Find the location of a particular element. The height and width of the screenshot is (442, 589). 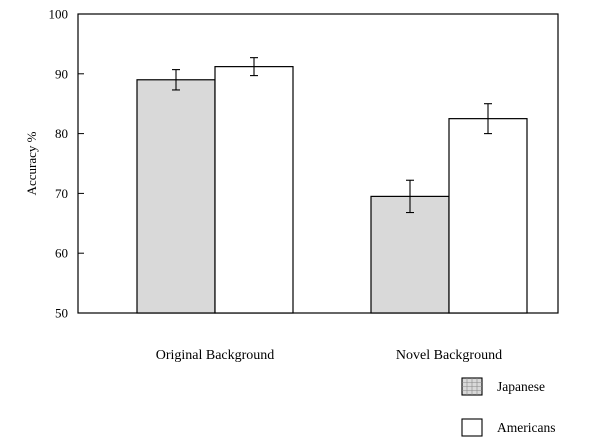

y-tick-label: 80 is located at coordinates (61, 133).